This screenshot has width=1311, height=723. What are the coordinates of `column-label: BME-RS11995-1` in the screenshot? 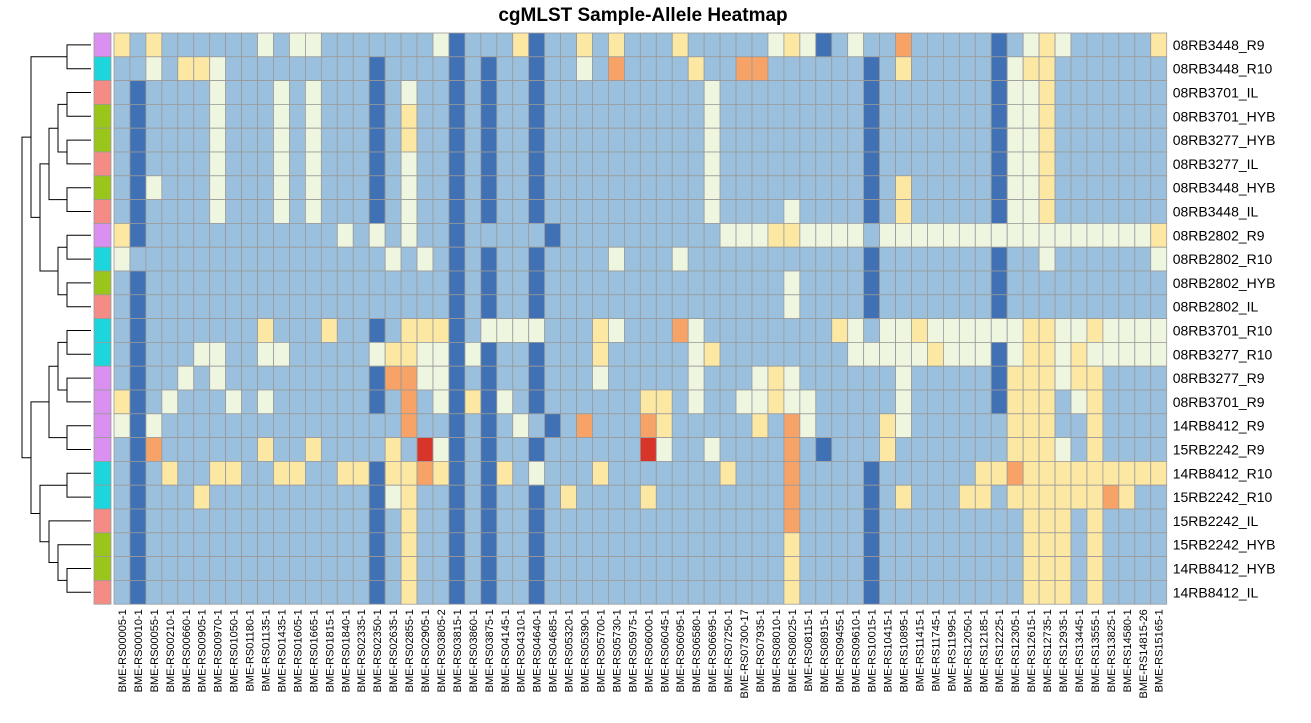 It's located at (952, 650).